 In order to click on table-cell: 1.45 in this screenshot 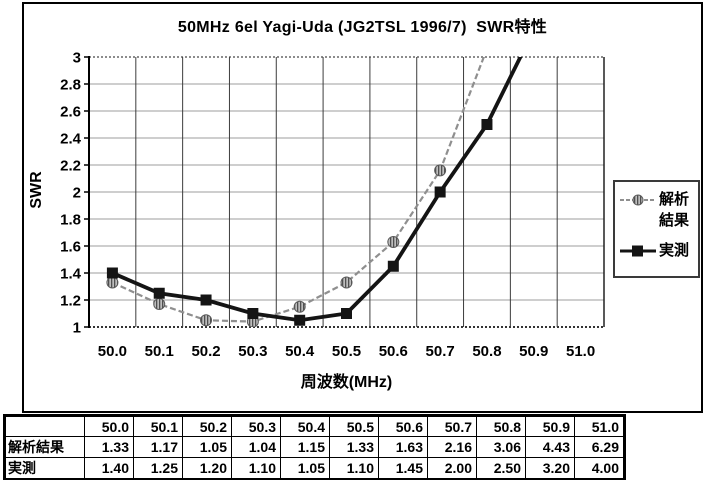, I will do `click(403, 468)`.